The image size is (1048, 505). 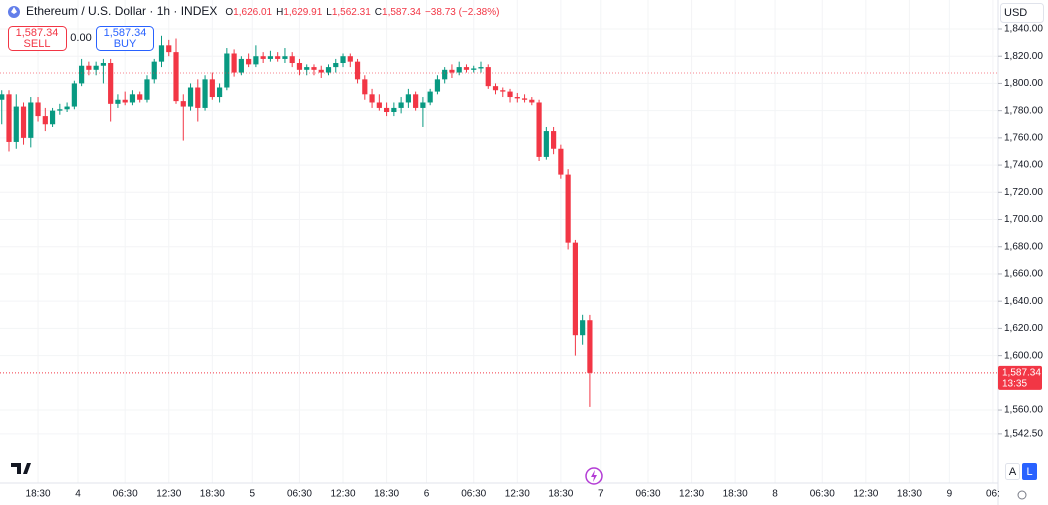 I want to click on y-tick-label: 1,840.00, so click(x=1023, y=29).